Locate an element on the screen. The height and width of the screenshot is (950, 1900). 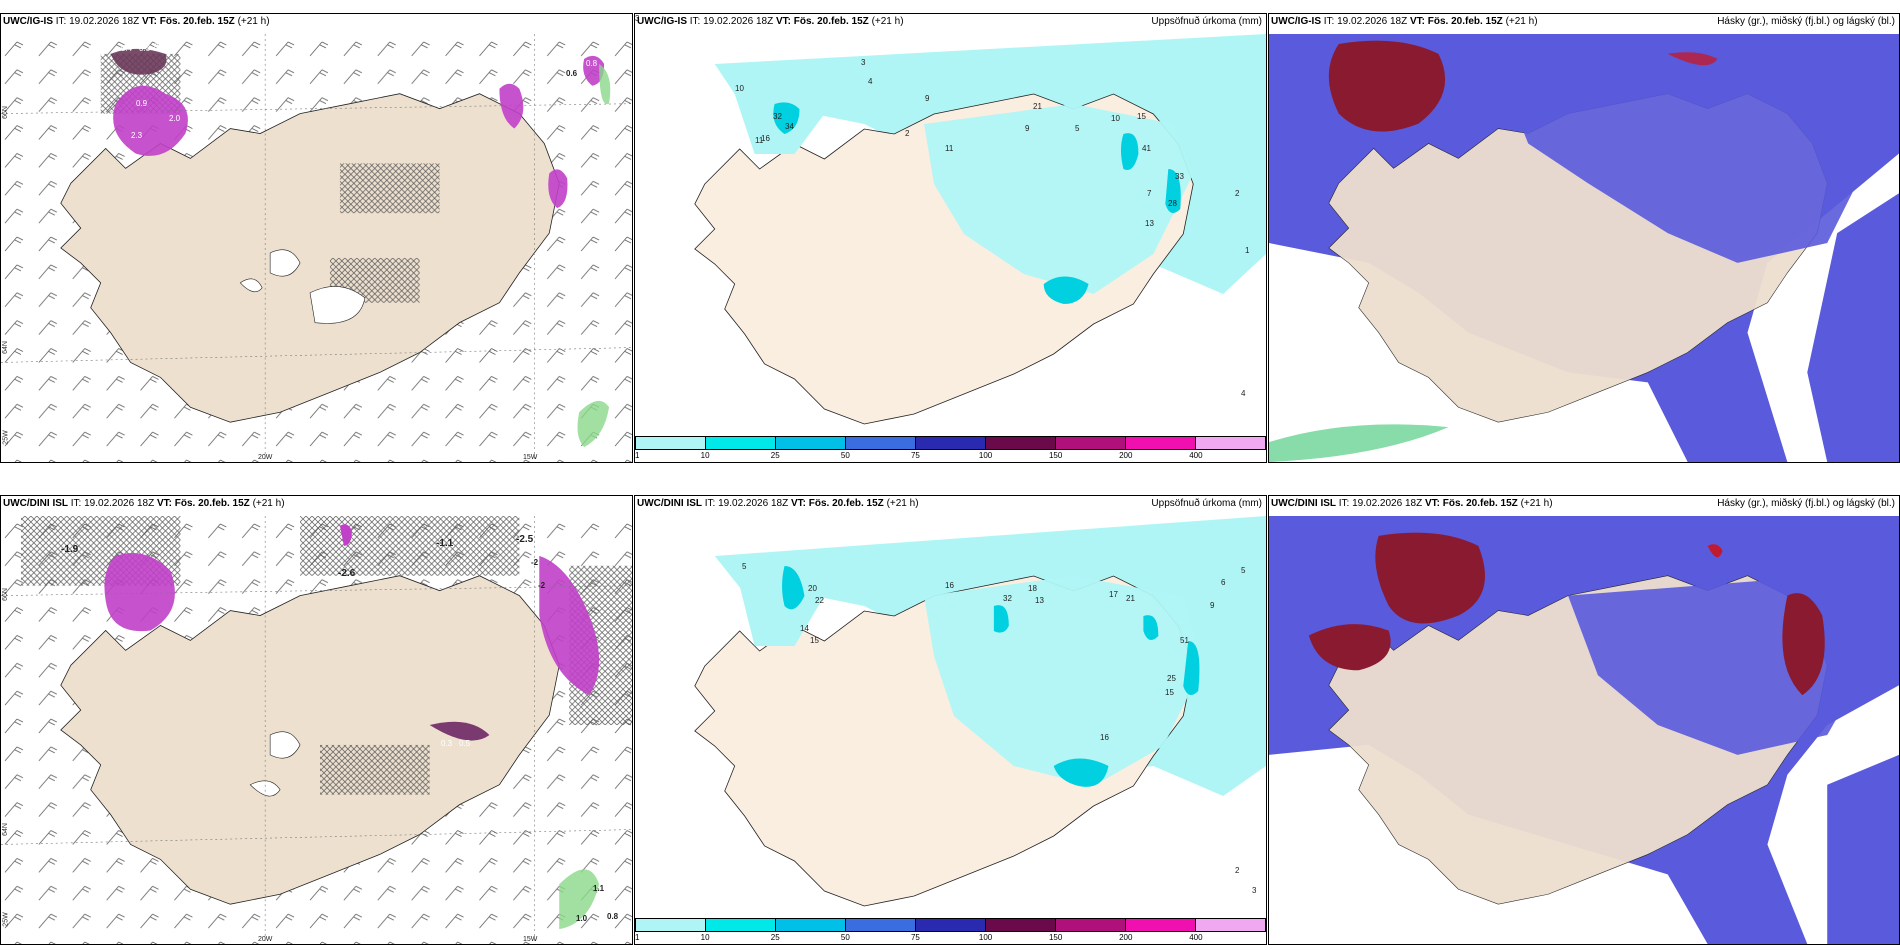
precip-value: 25 is located at coordinates (1171, 678).